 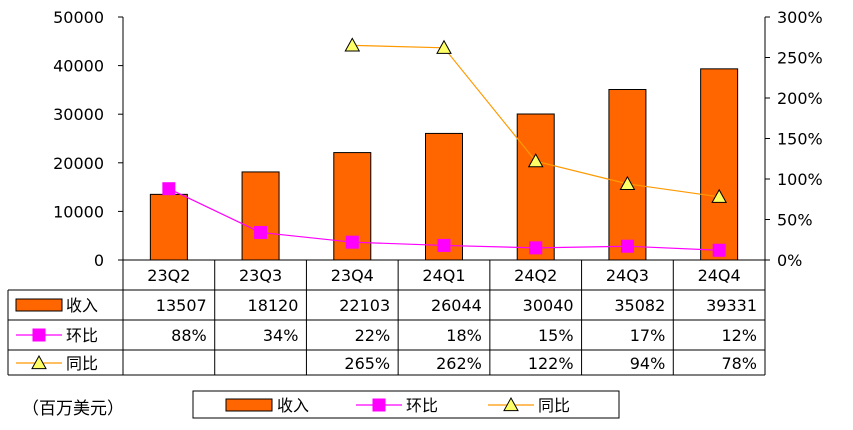 I want to click on category-label: 24Q2, so click(x=535, y=275).